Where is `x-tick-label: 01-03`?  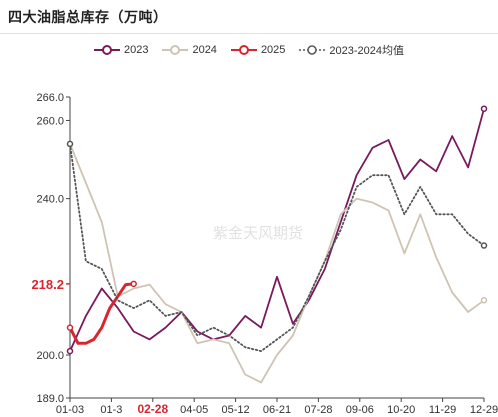
x-tick-label: 01-03 is located at coordinates (70, 410).